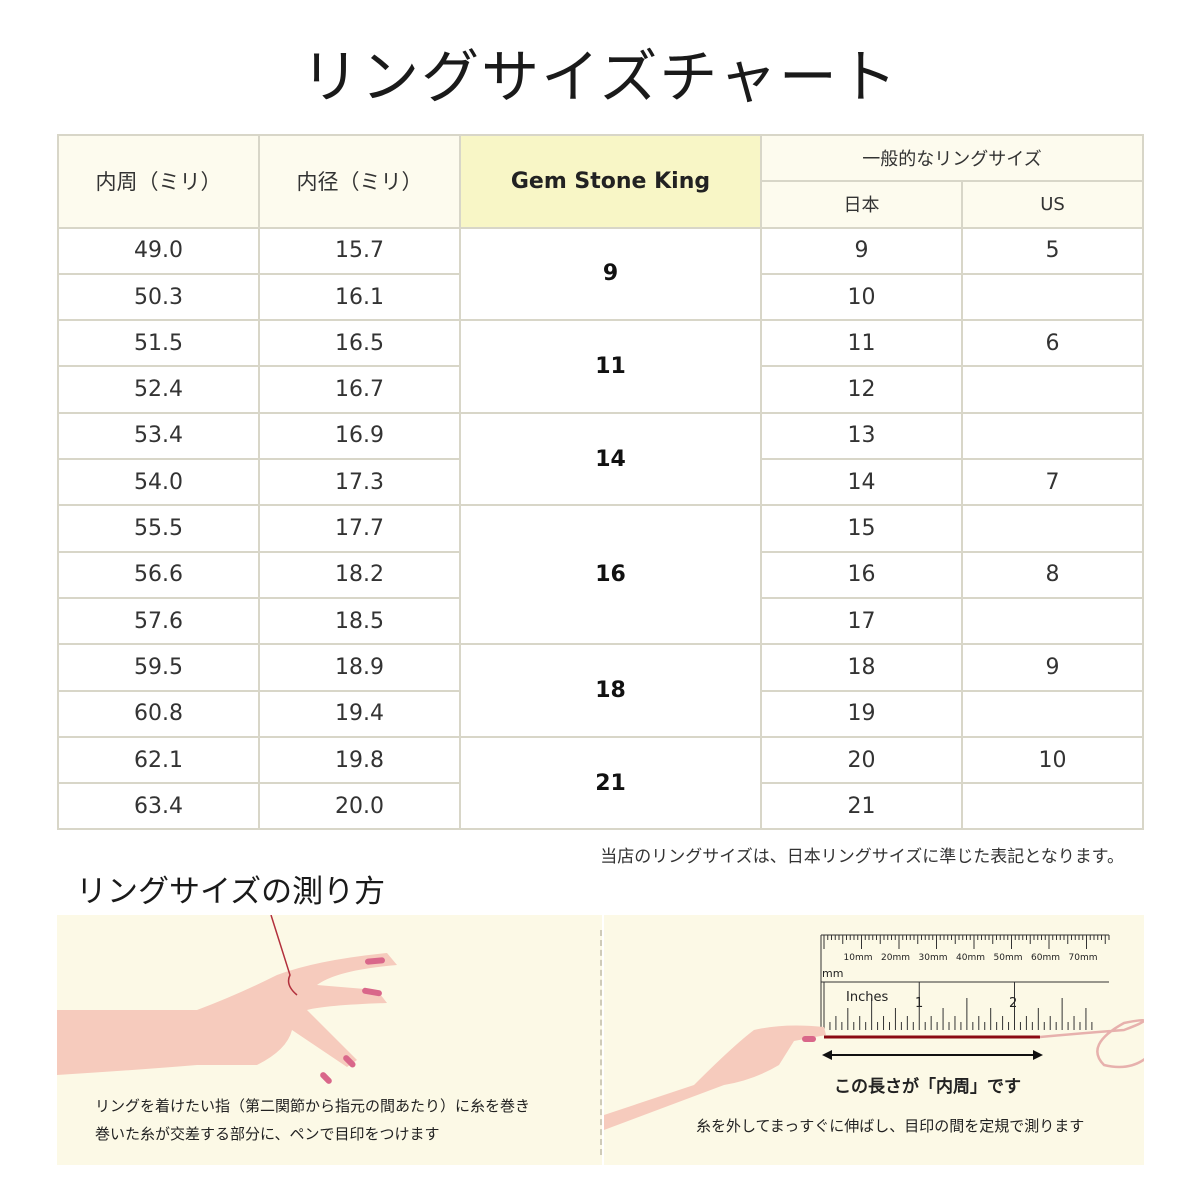 The height and width of the screenshot is (1200, 1200). What do you see at coordinates (919, 1003) in the screenshot?
I see `ruler-inch-label: 1` at bounding box center [919, 1003].